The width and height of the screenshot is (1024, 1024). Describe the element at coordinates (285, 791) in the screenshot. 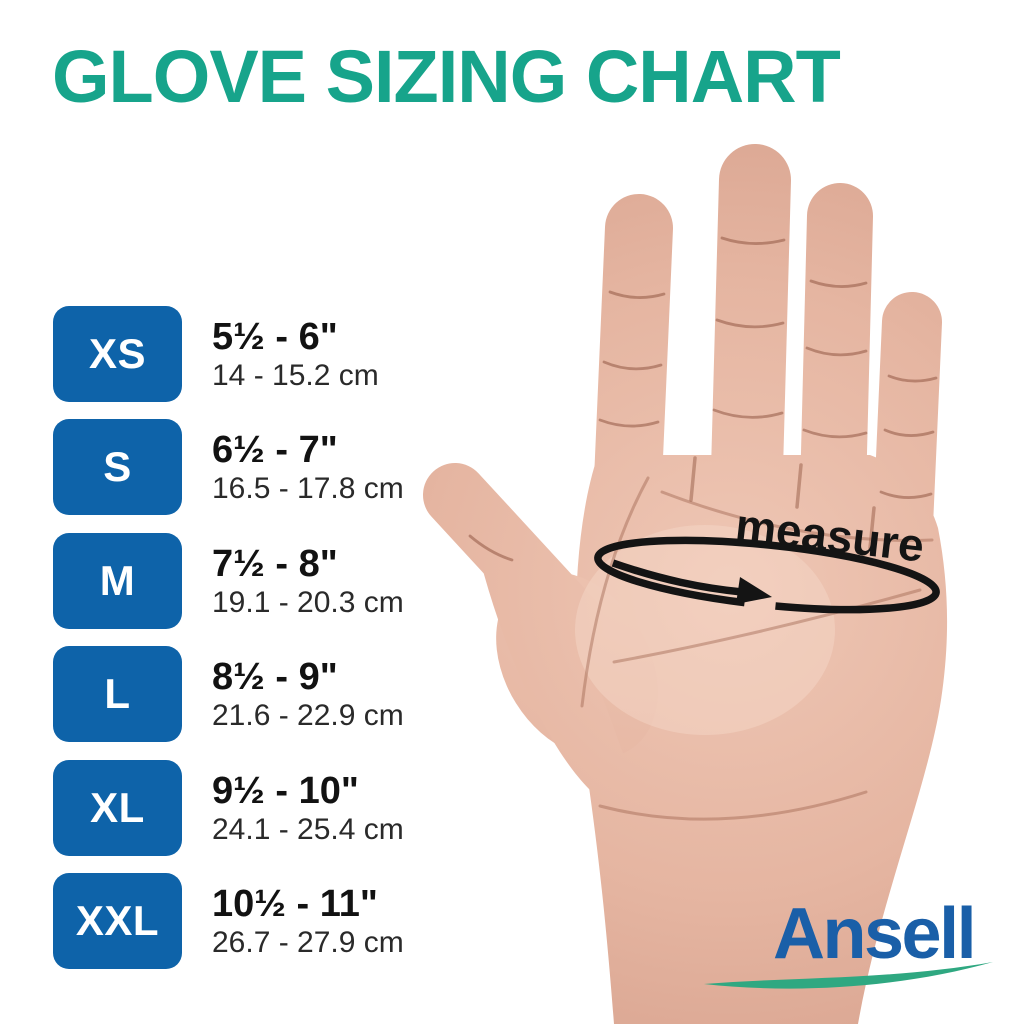

I see `size-range-inches: 9½ - 10"` at that location.